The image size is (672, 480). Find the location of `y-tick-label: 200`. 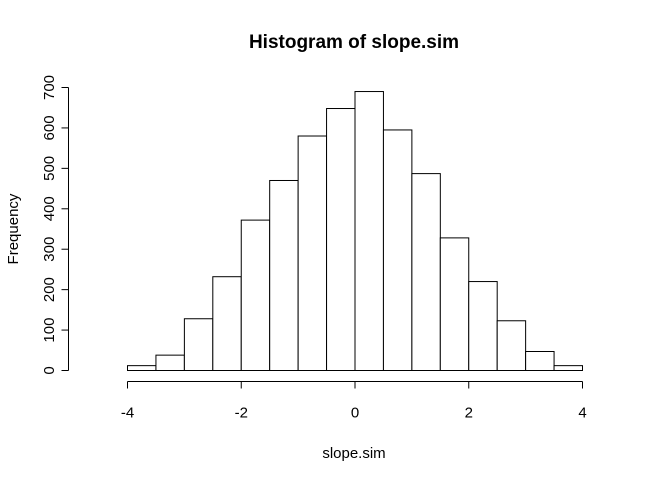

y-tick-label: 200 is located at coordinates (49, 289).